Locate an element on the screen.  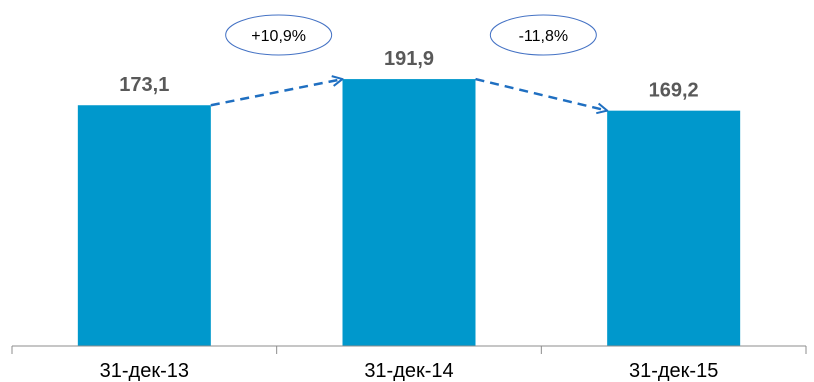
change-label-1: +10,9% is located at coordinates (278, 36).